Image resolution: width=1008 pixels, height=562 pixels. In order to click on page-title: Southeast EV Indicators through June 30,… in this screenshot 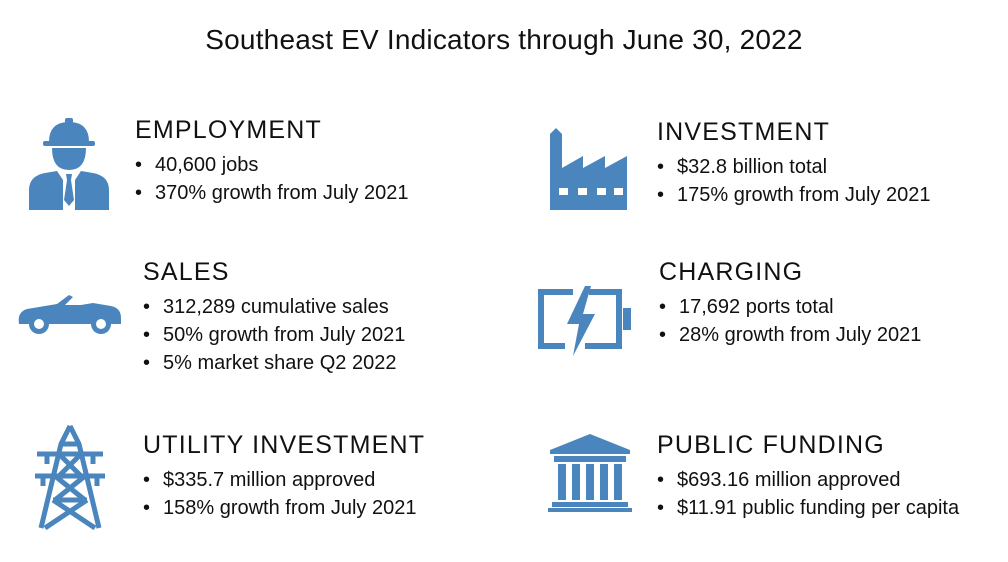, I will do `click(504, 39)`.